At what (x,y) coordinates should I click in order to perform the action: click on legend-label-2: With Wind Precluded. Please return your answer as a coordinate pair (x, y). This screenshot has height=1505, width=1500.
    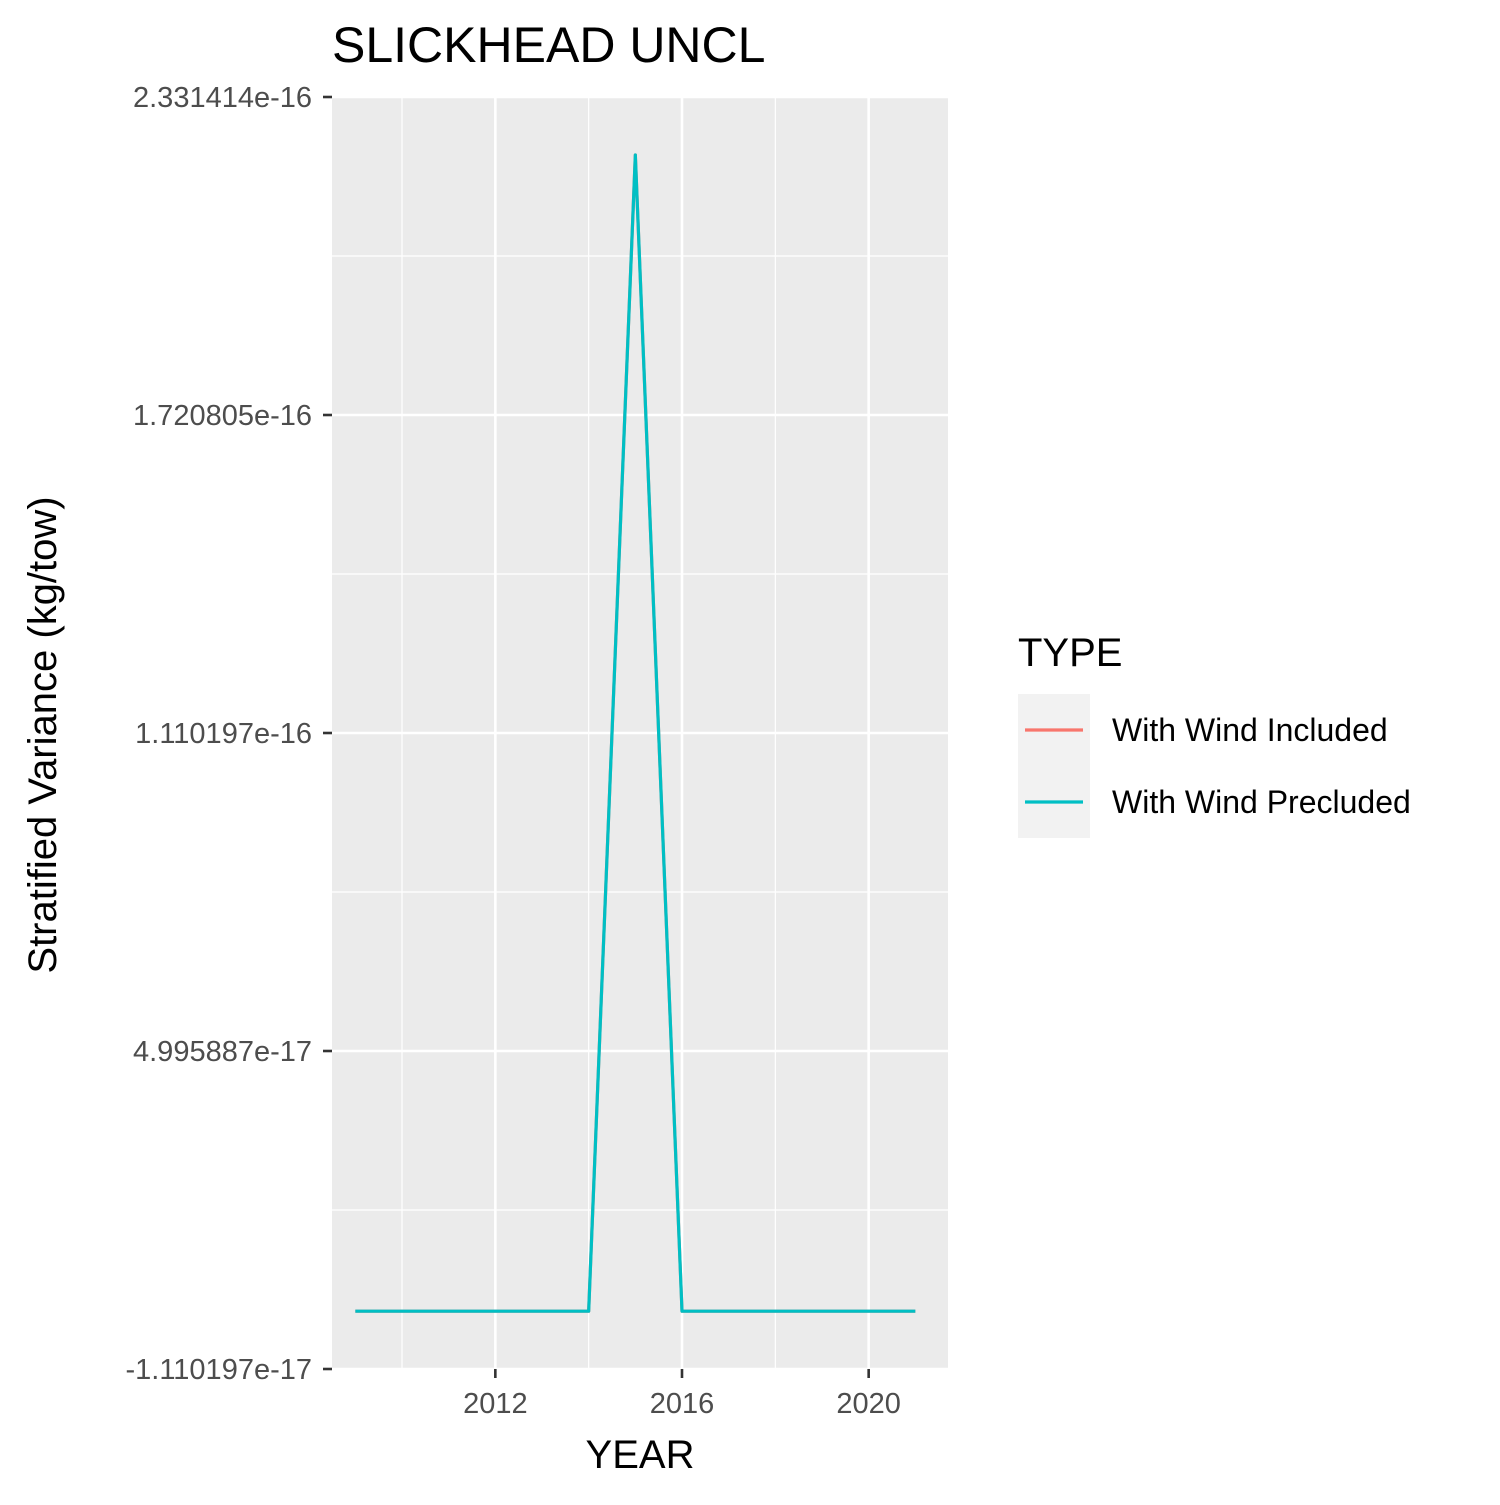
    Looking at the image, I should click on (1261, 802).